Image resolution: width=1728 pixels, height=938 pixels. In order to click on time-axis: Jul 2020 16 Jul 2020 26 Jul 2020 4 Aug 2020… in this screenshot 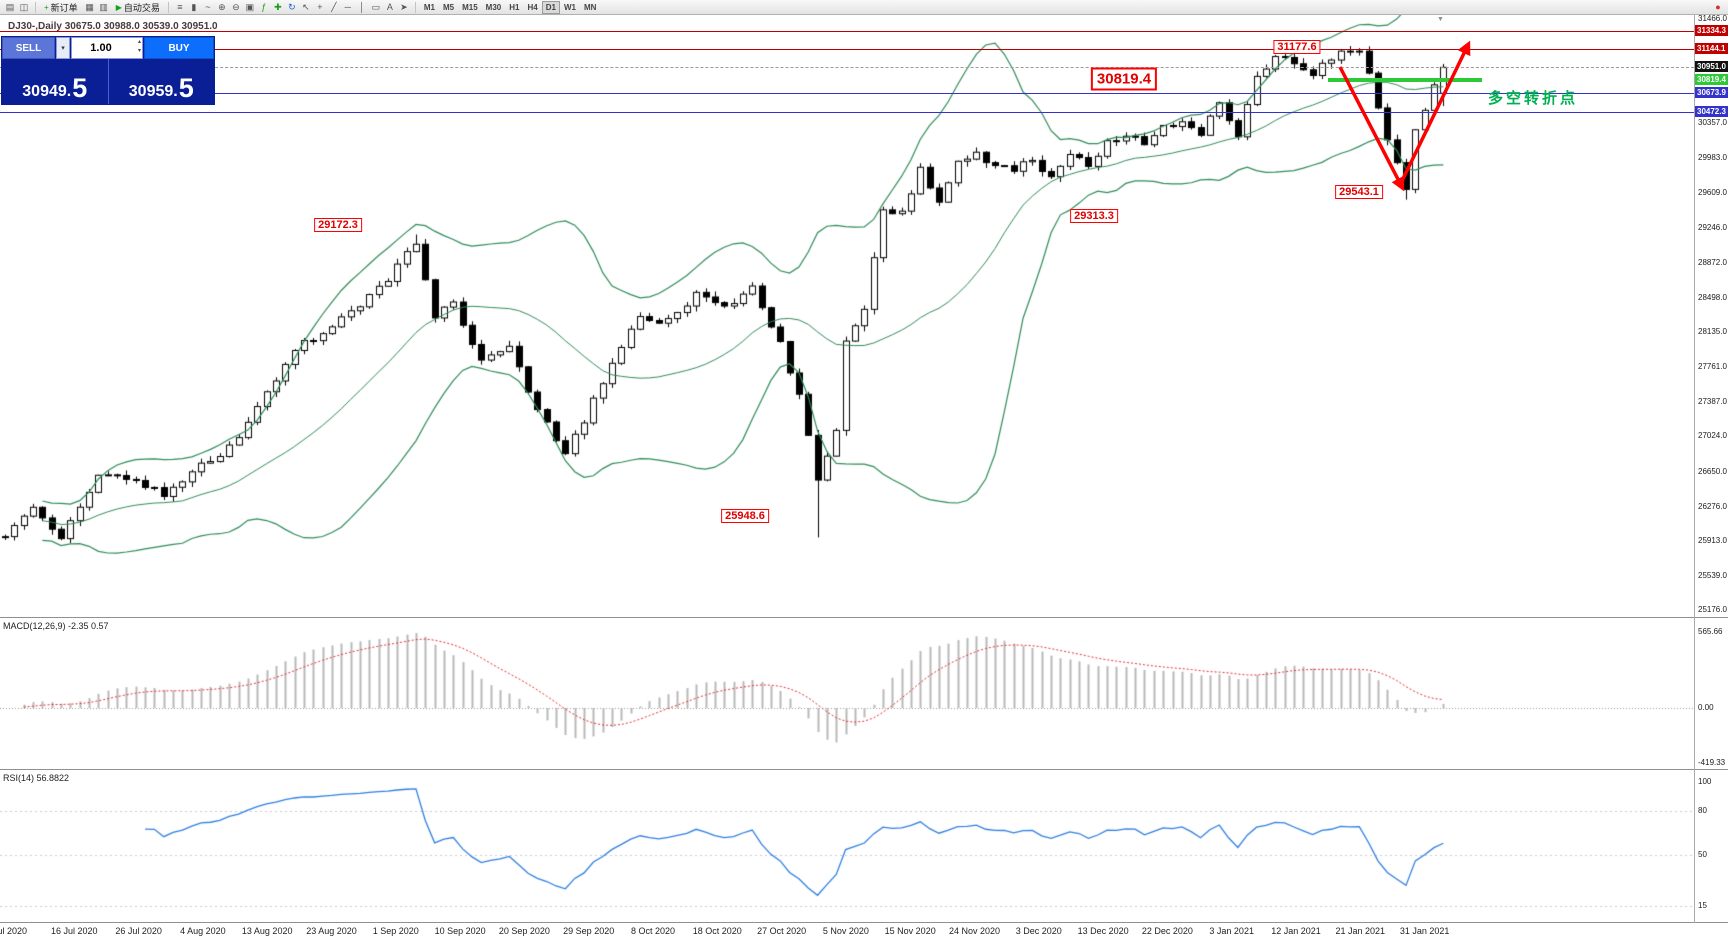, I will do `click(864, 930)`.